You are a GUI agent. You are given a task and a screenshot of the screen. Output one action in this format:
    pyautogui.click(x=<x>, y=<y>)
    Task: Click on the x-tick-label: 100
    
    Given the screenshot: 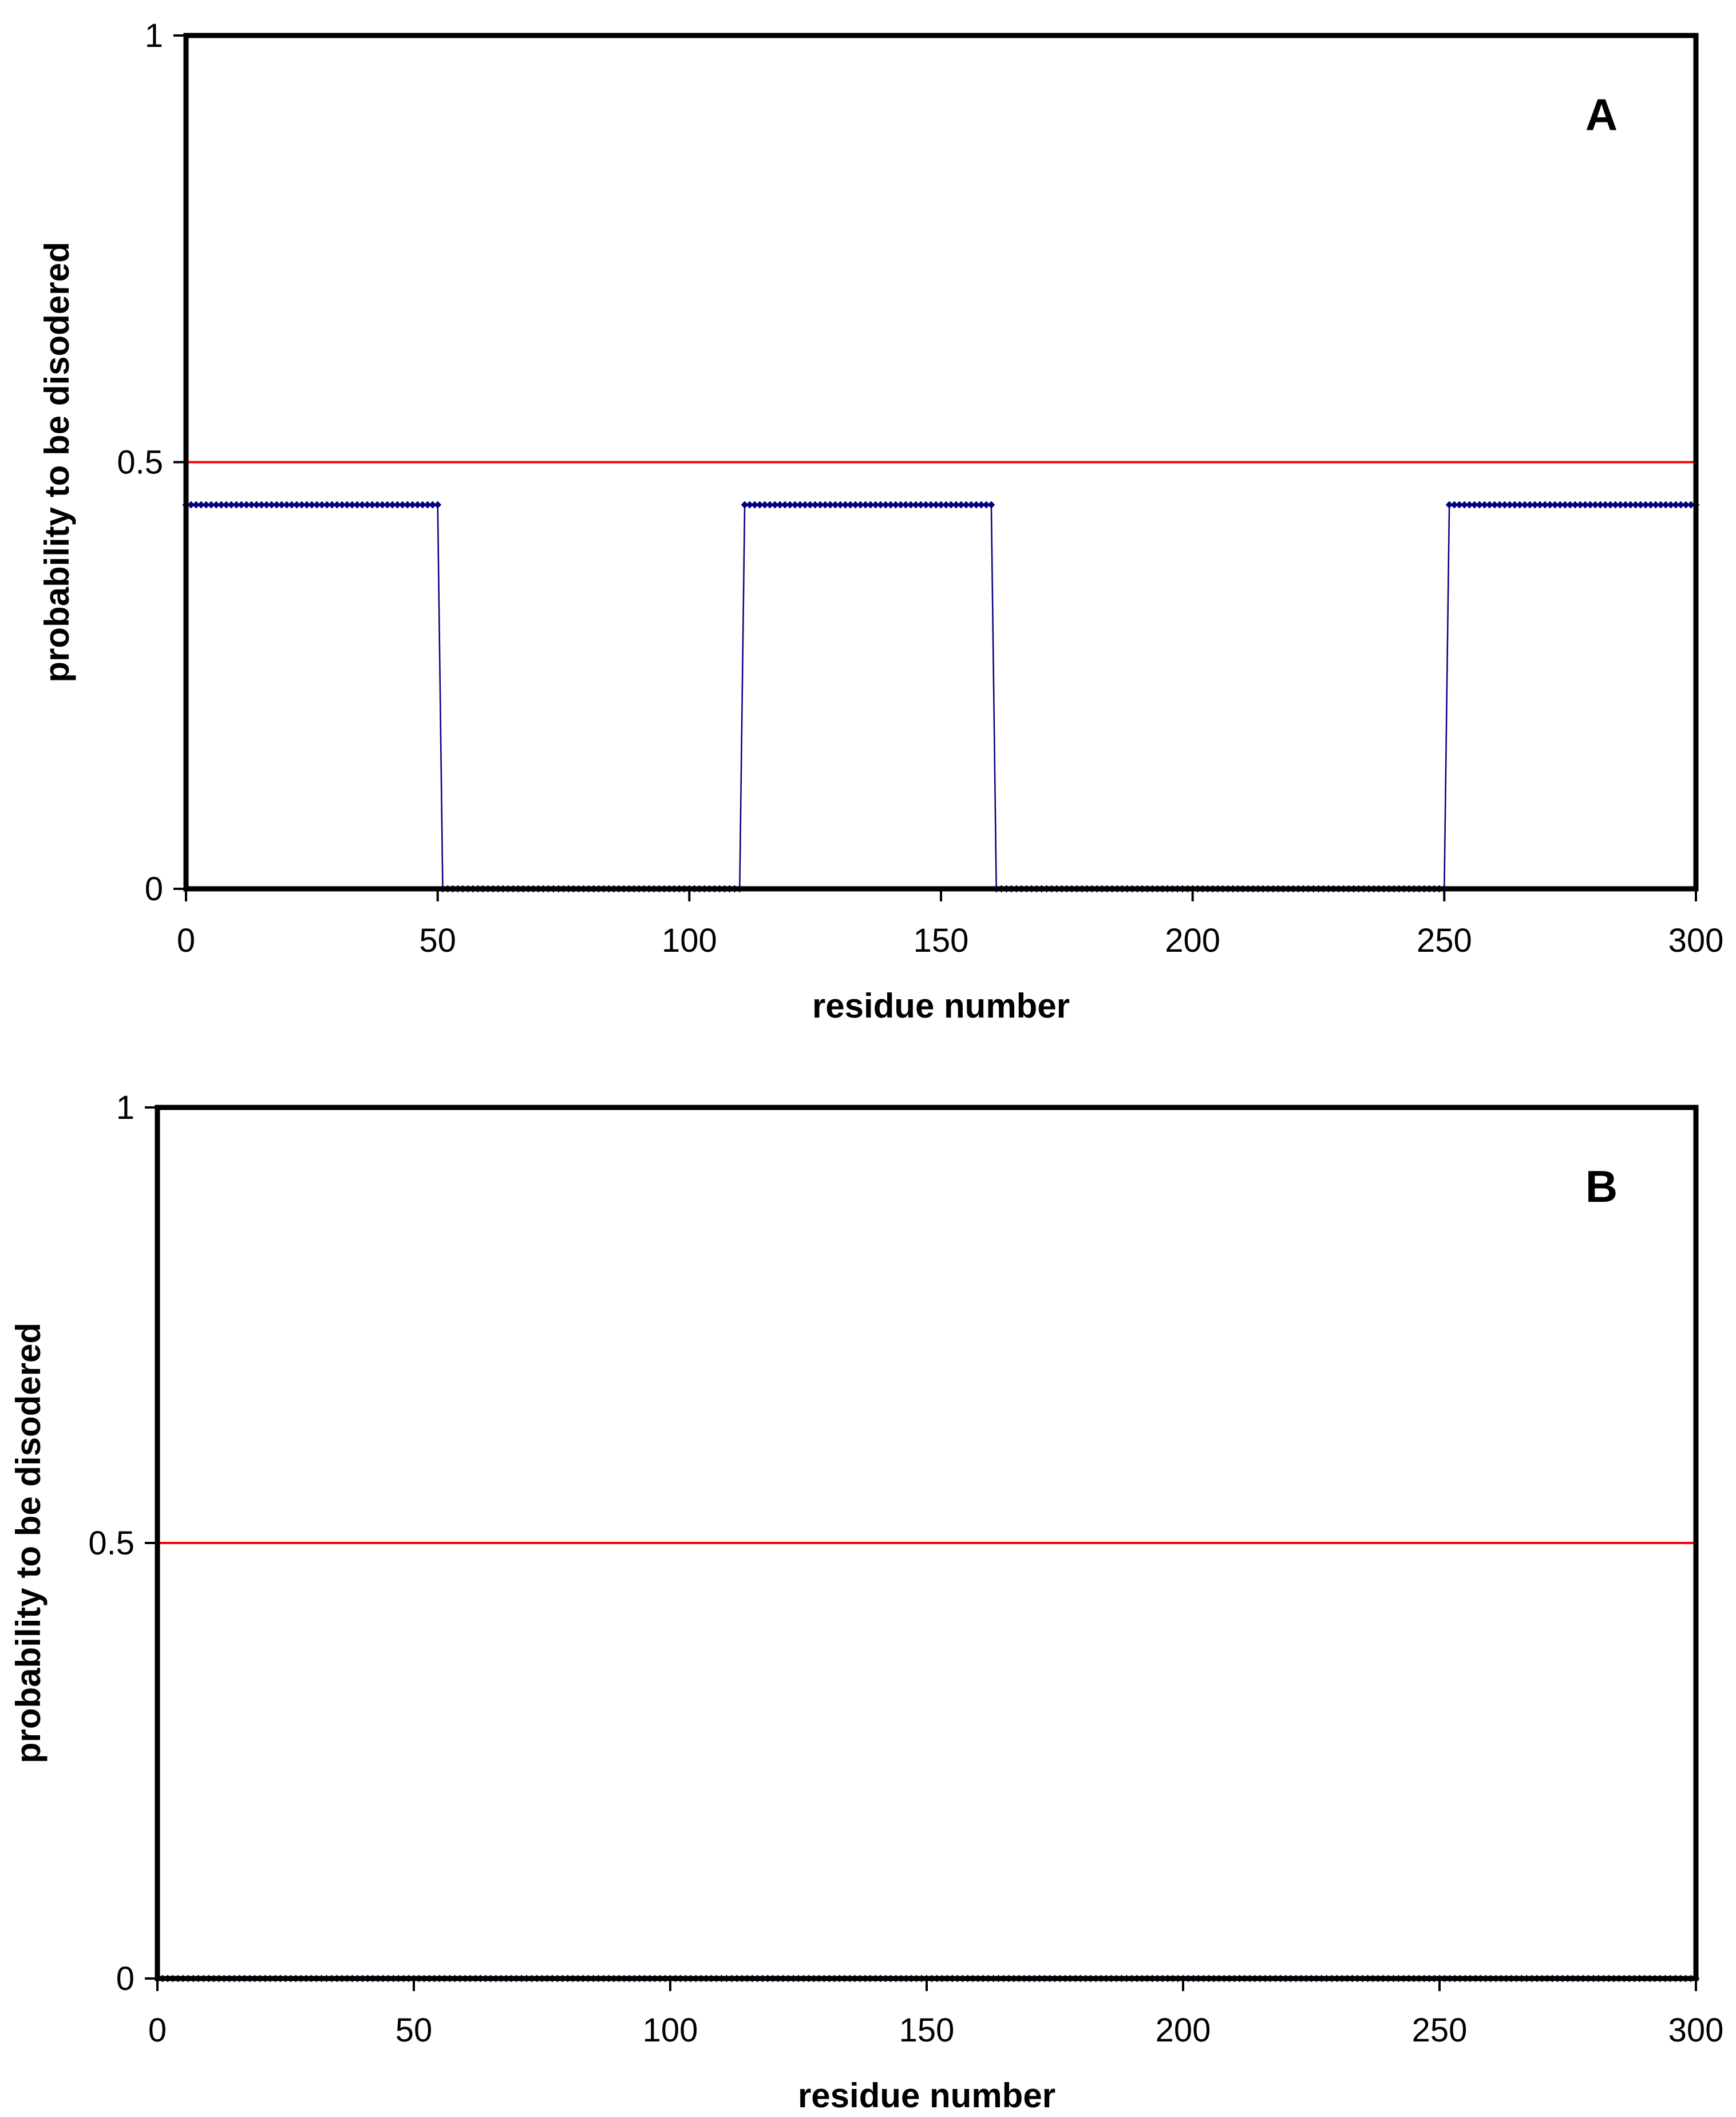 What is the action you would take?
    pyautogui.click(x=689, y=940)
    